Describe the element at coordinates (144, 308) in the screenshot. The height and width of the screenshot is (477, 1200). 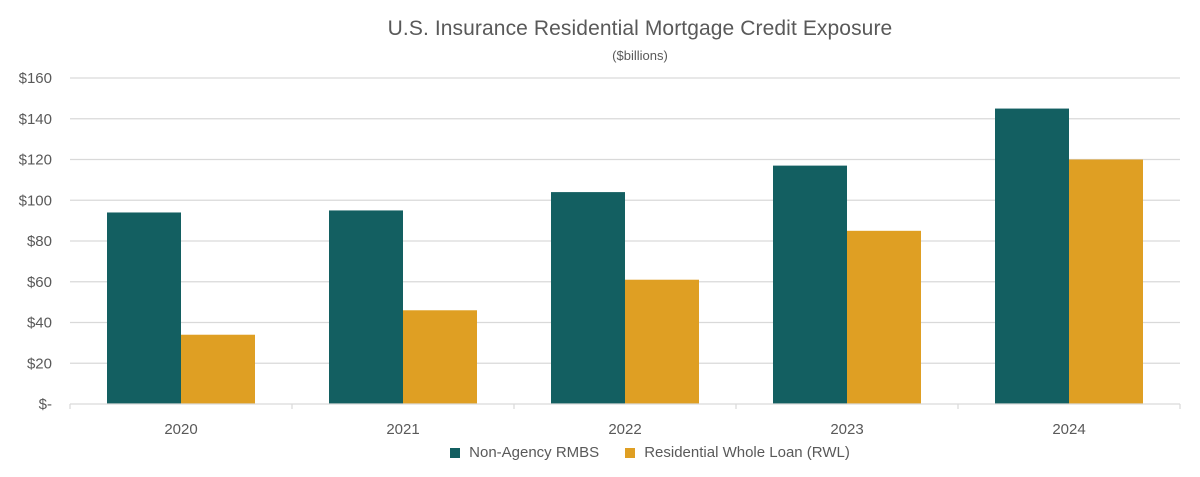
I see `bar-2020-non-agency-rmbs` at that location.